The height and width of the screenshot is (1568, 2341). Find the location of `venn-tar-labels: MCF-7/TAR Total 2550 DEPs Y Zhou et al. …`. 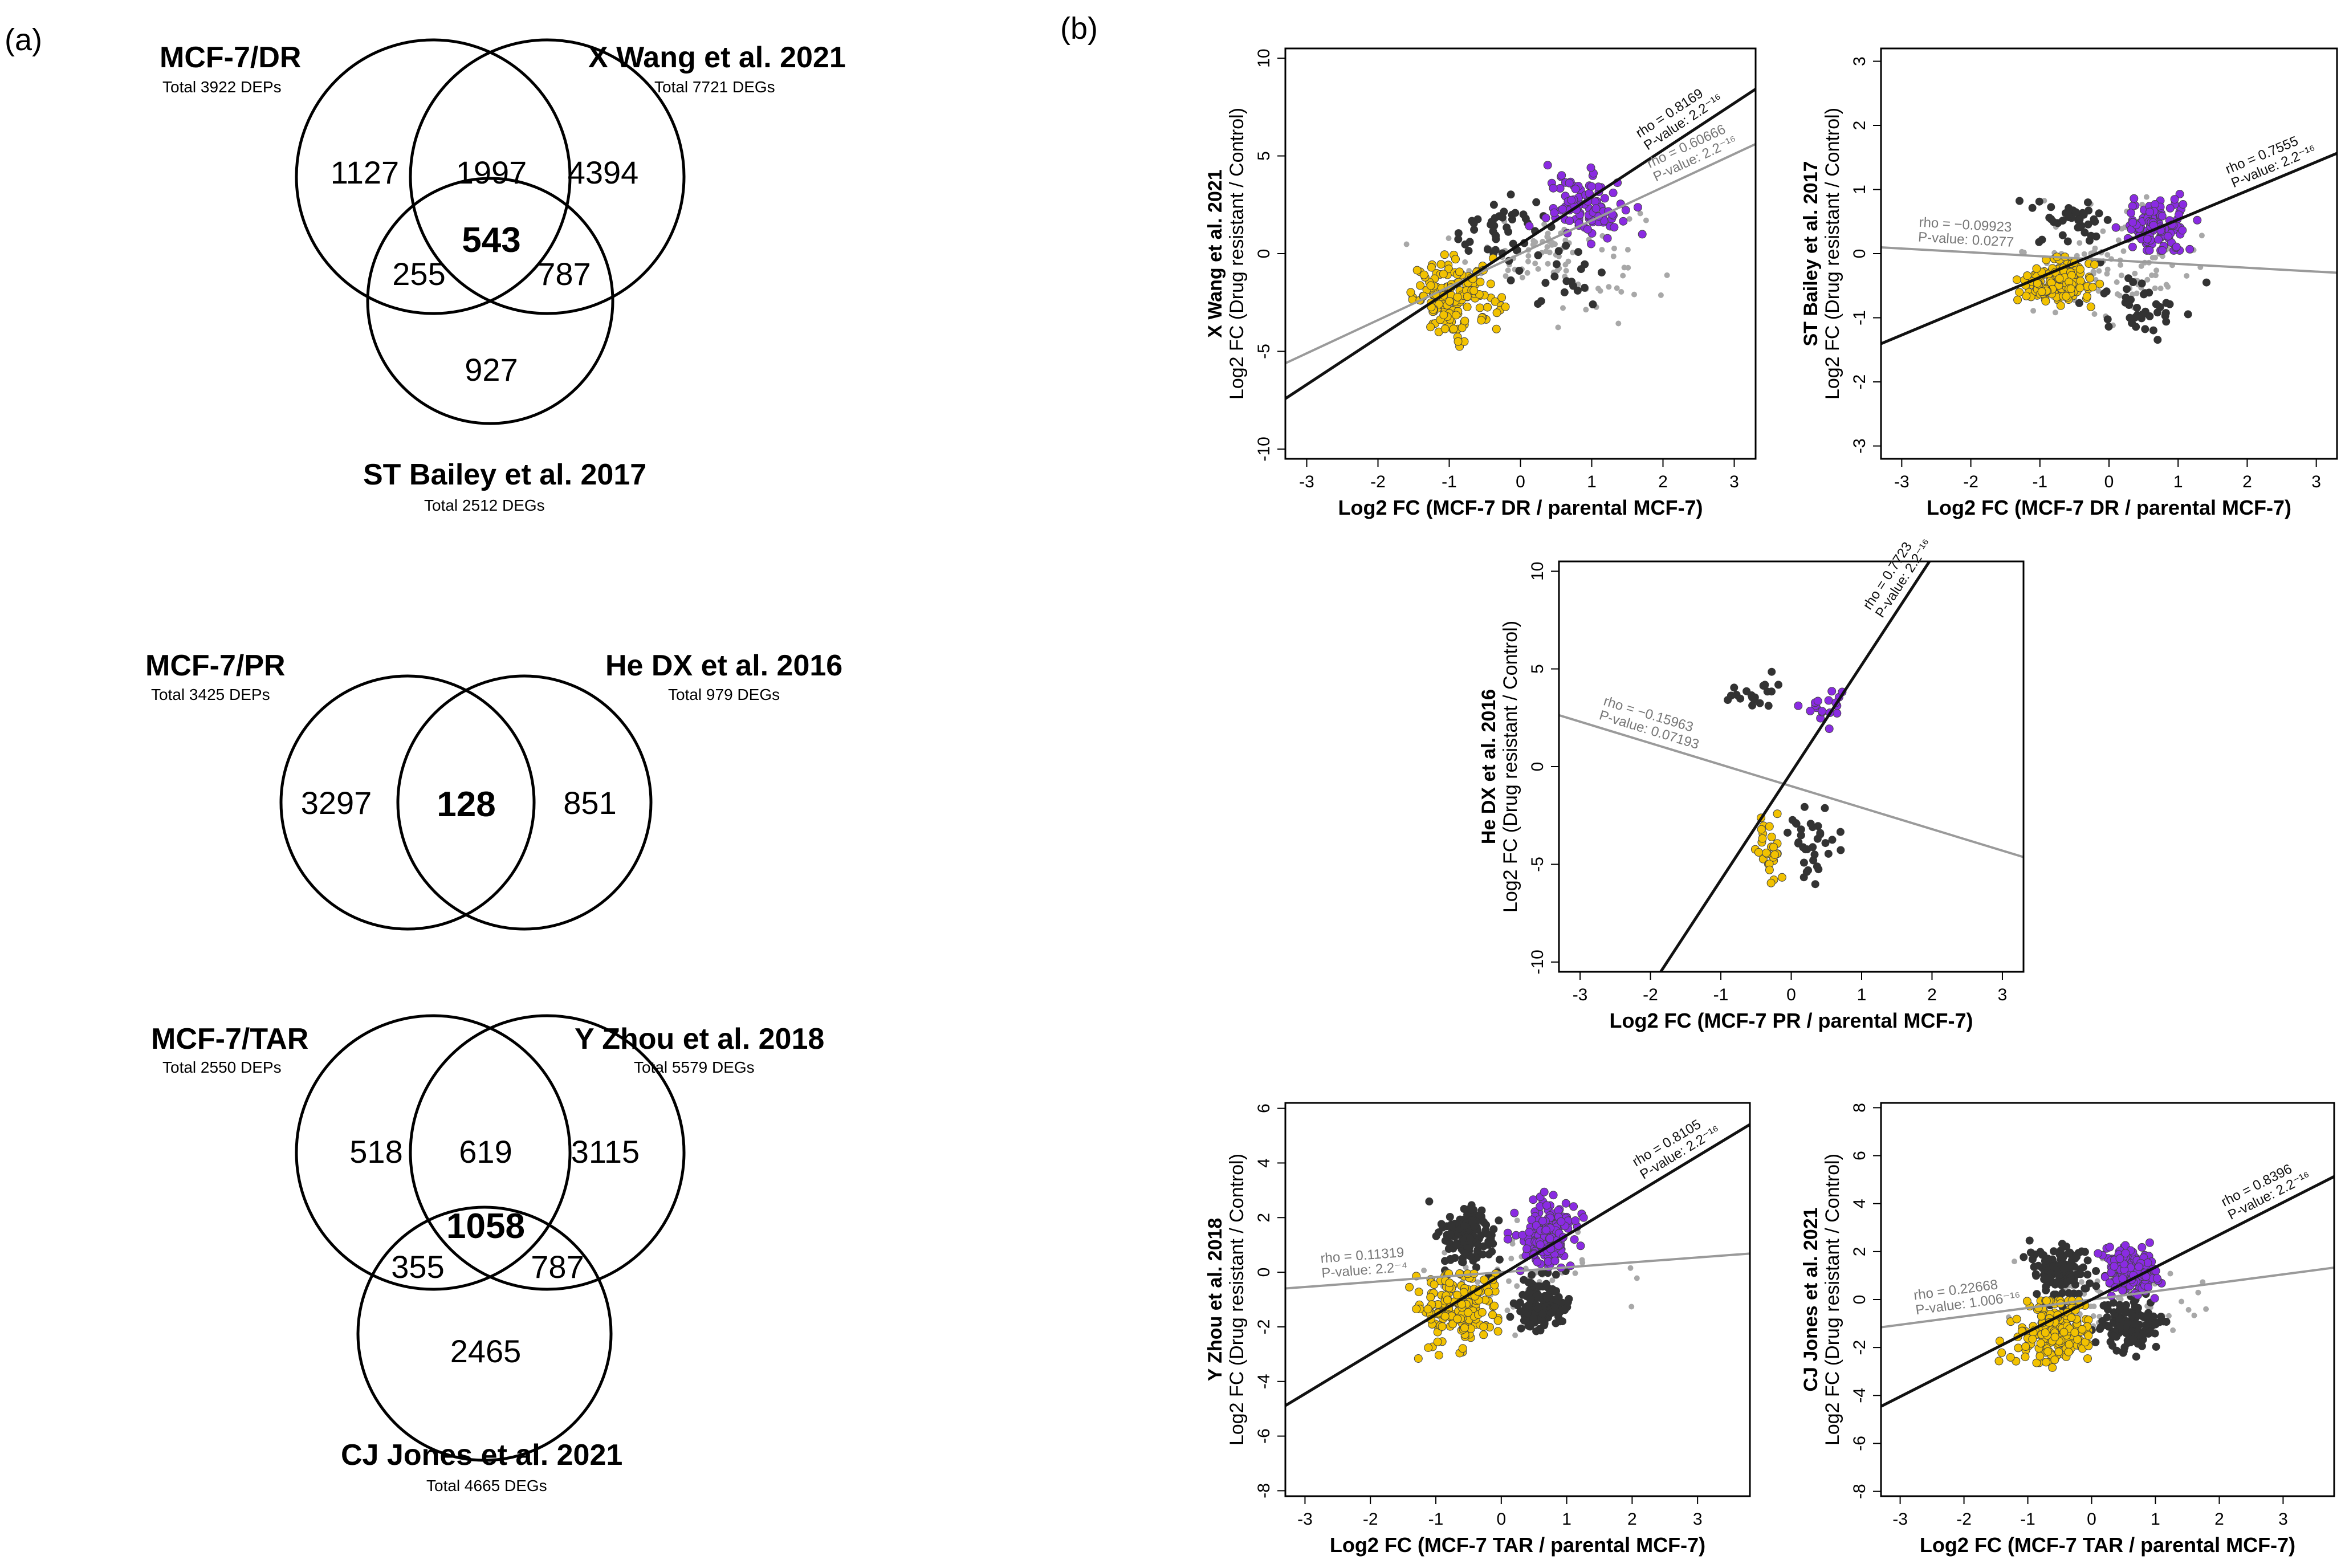

venn-tar-labels: MCF-7/TAR Total 2550 DEPs Y Zhou et al. … is located at coordinates (487, 1259).